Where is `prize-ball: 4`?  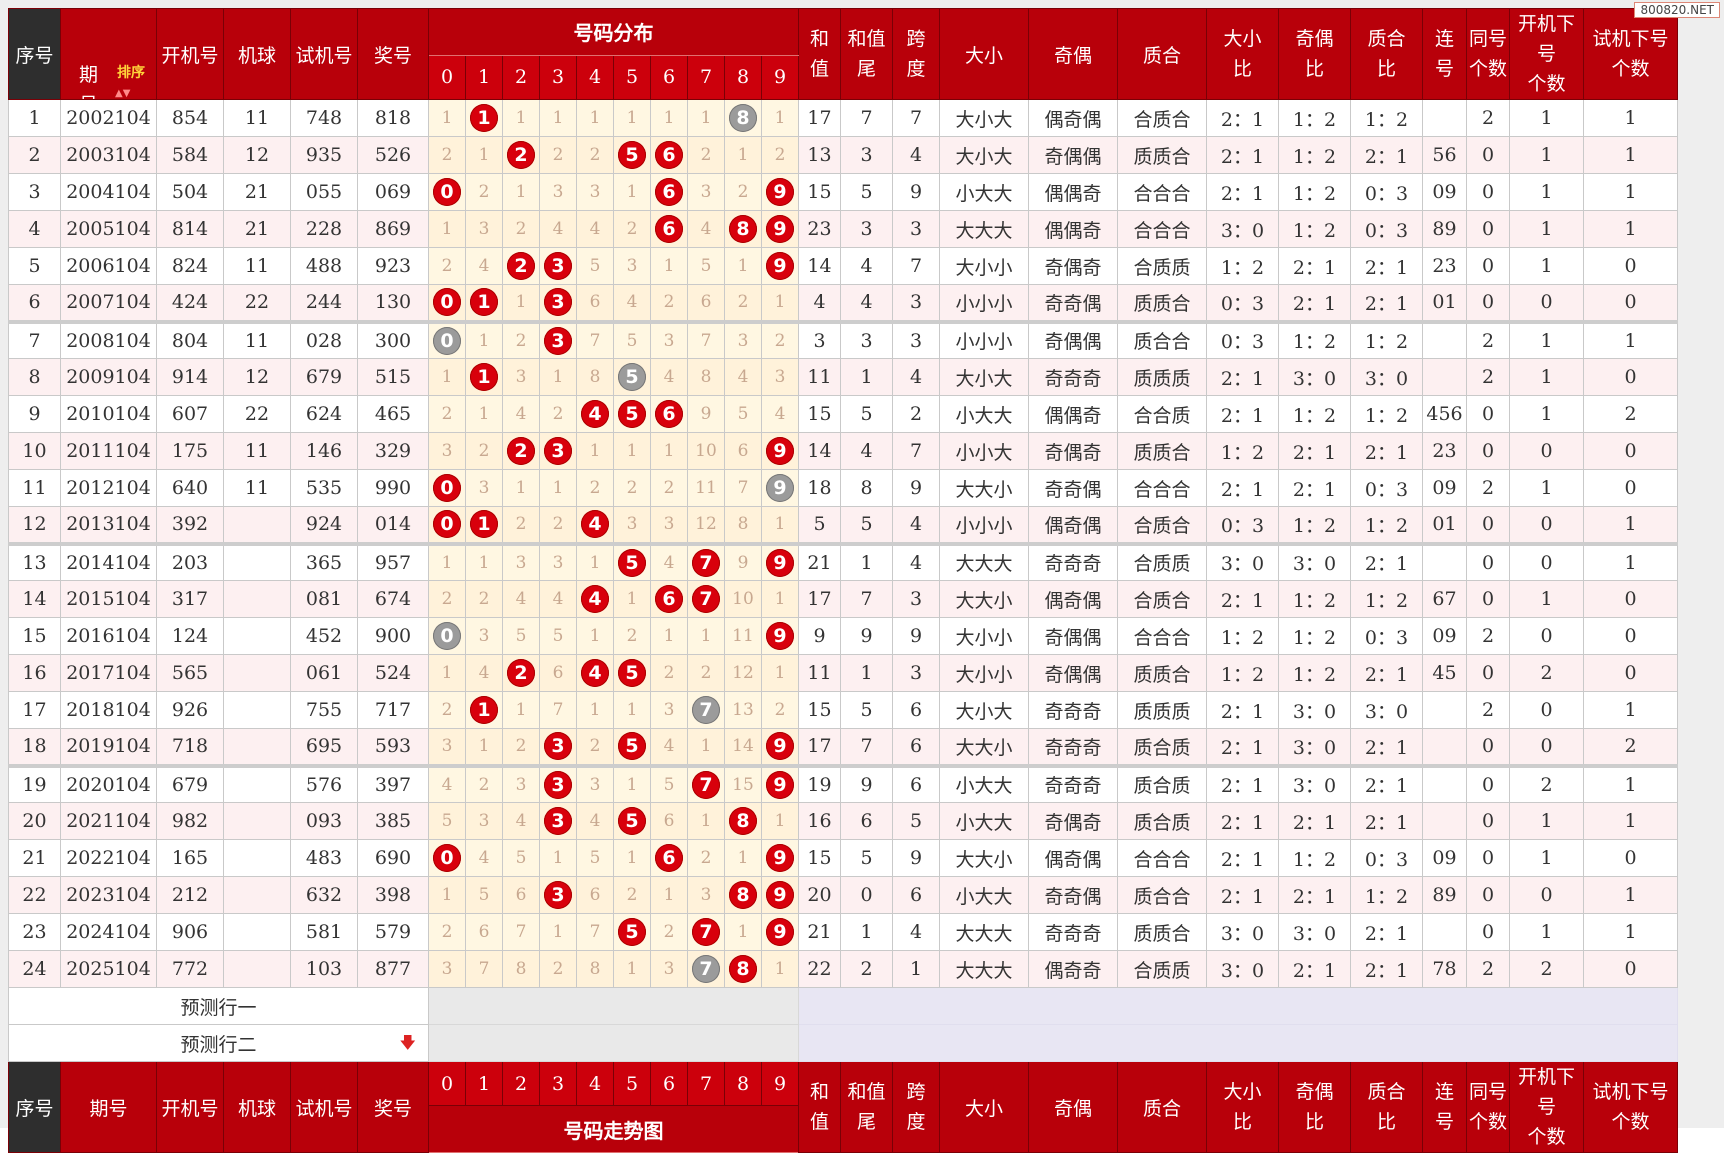 prize-ball: 4 is located at coordinates (595, 524).